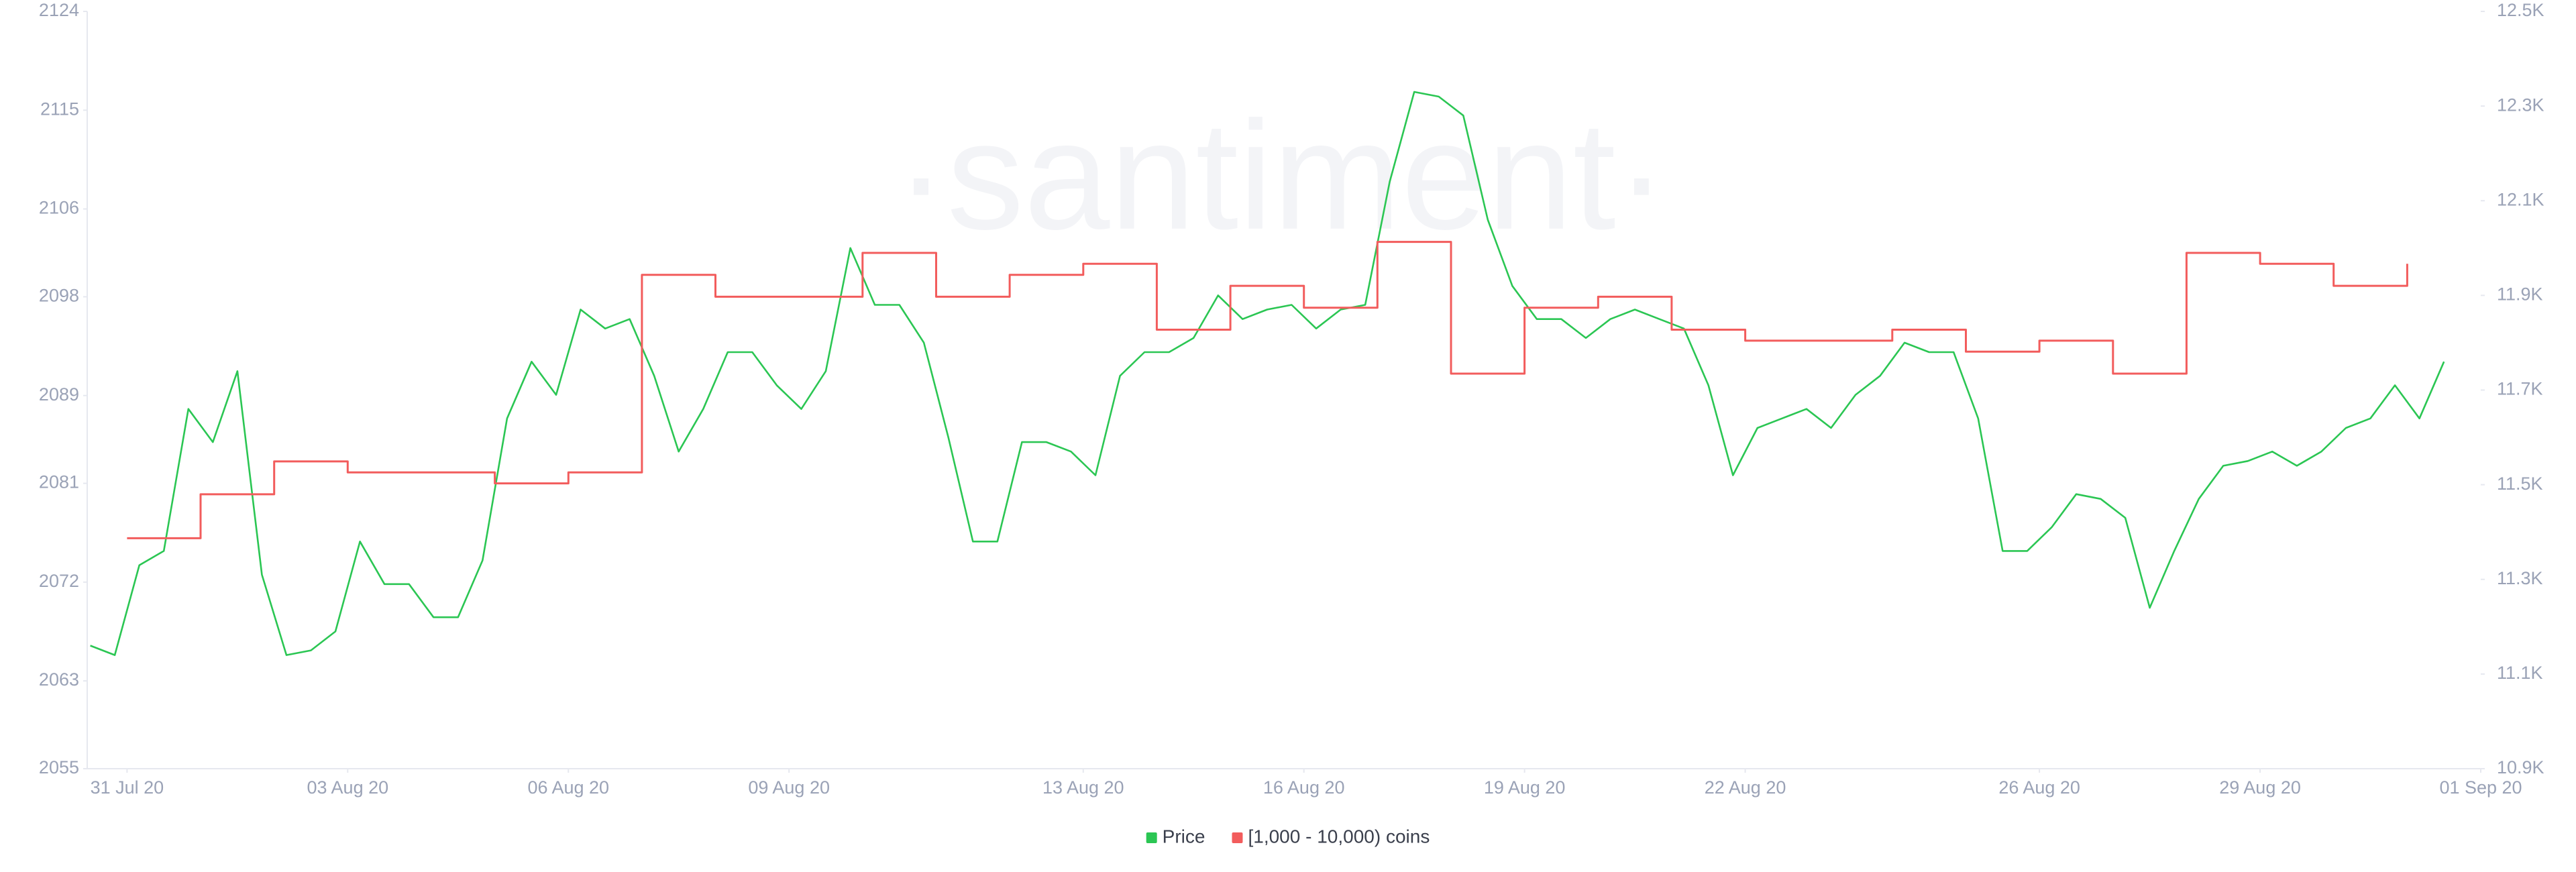  Describe the element at coordinates (59, 109) in the screenshot. I see `y-tick-label: 2115` at that location.